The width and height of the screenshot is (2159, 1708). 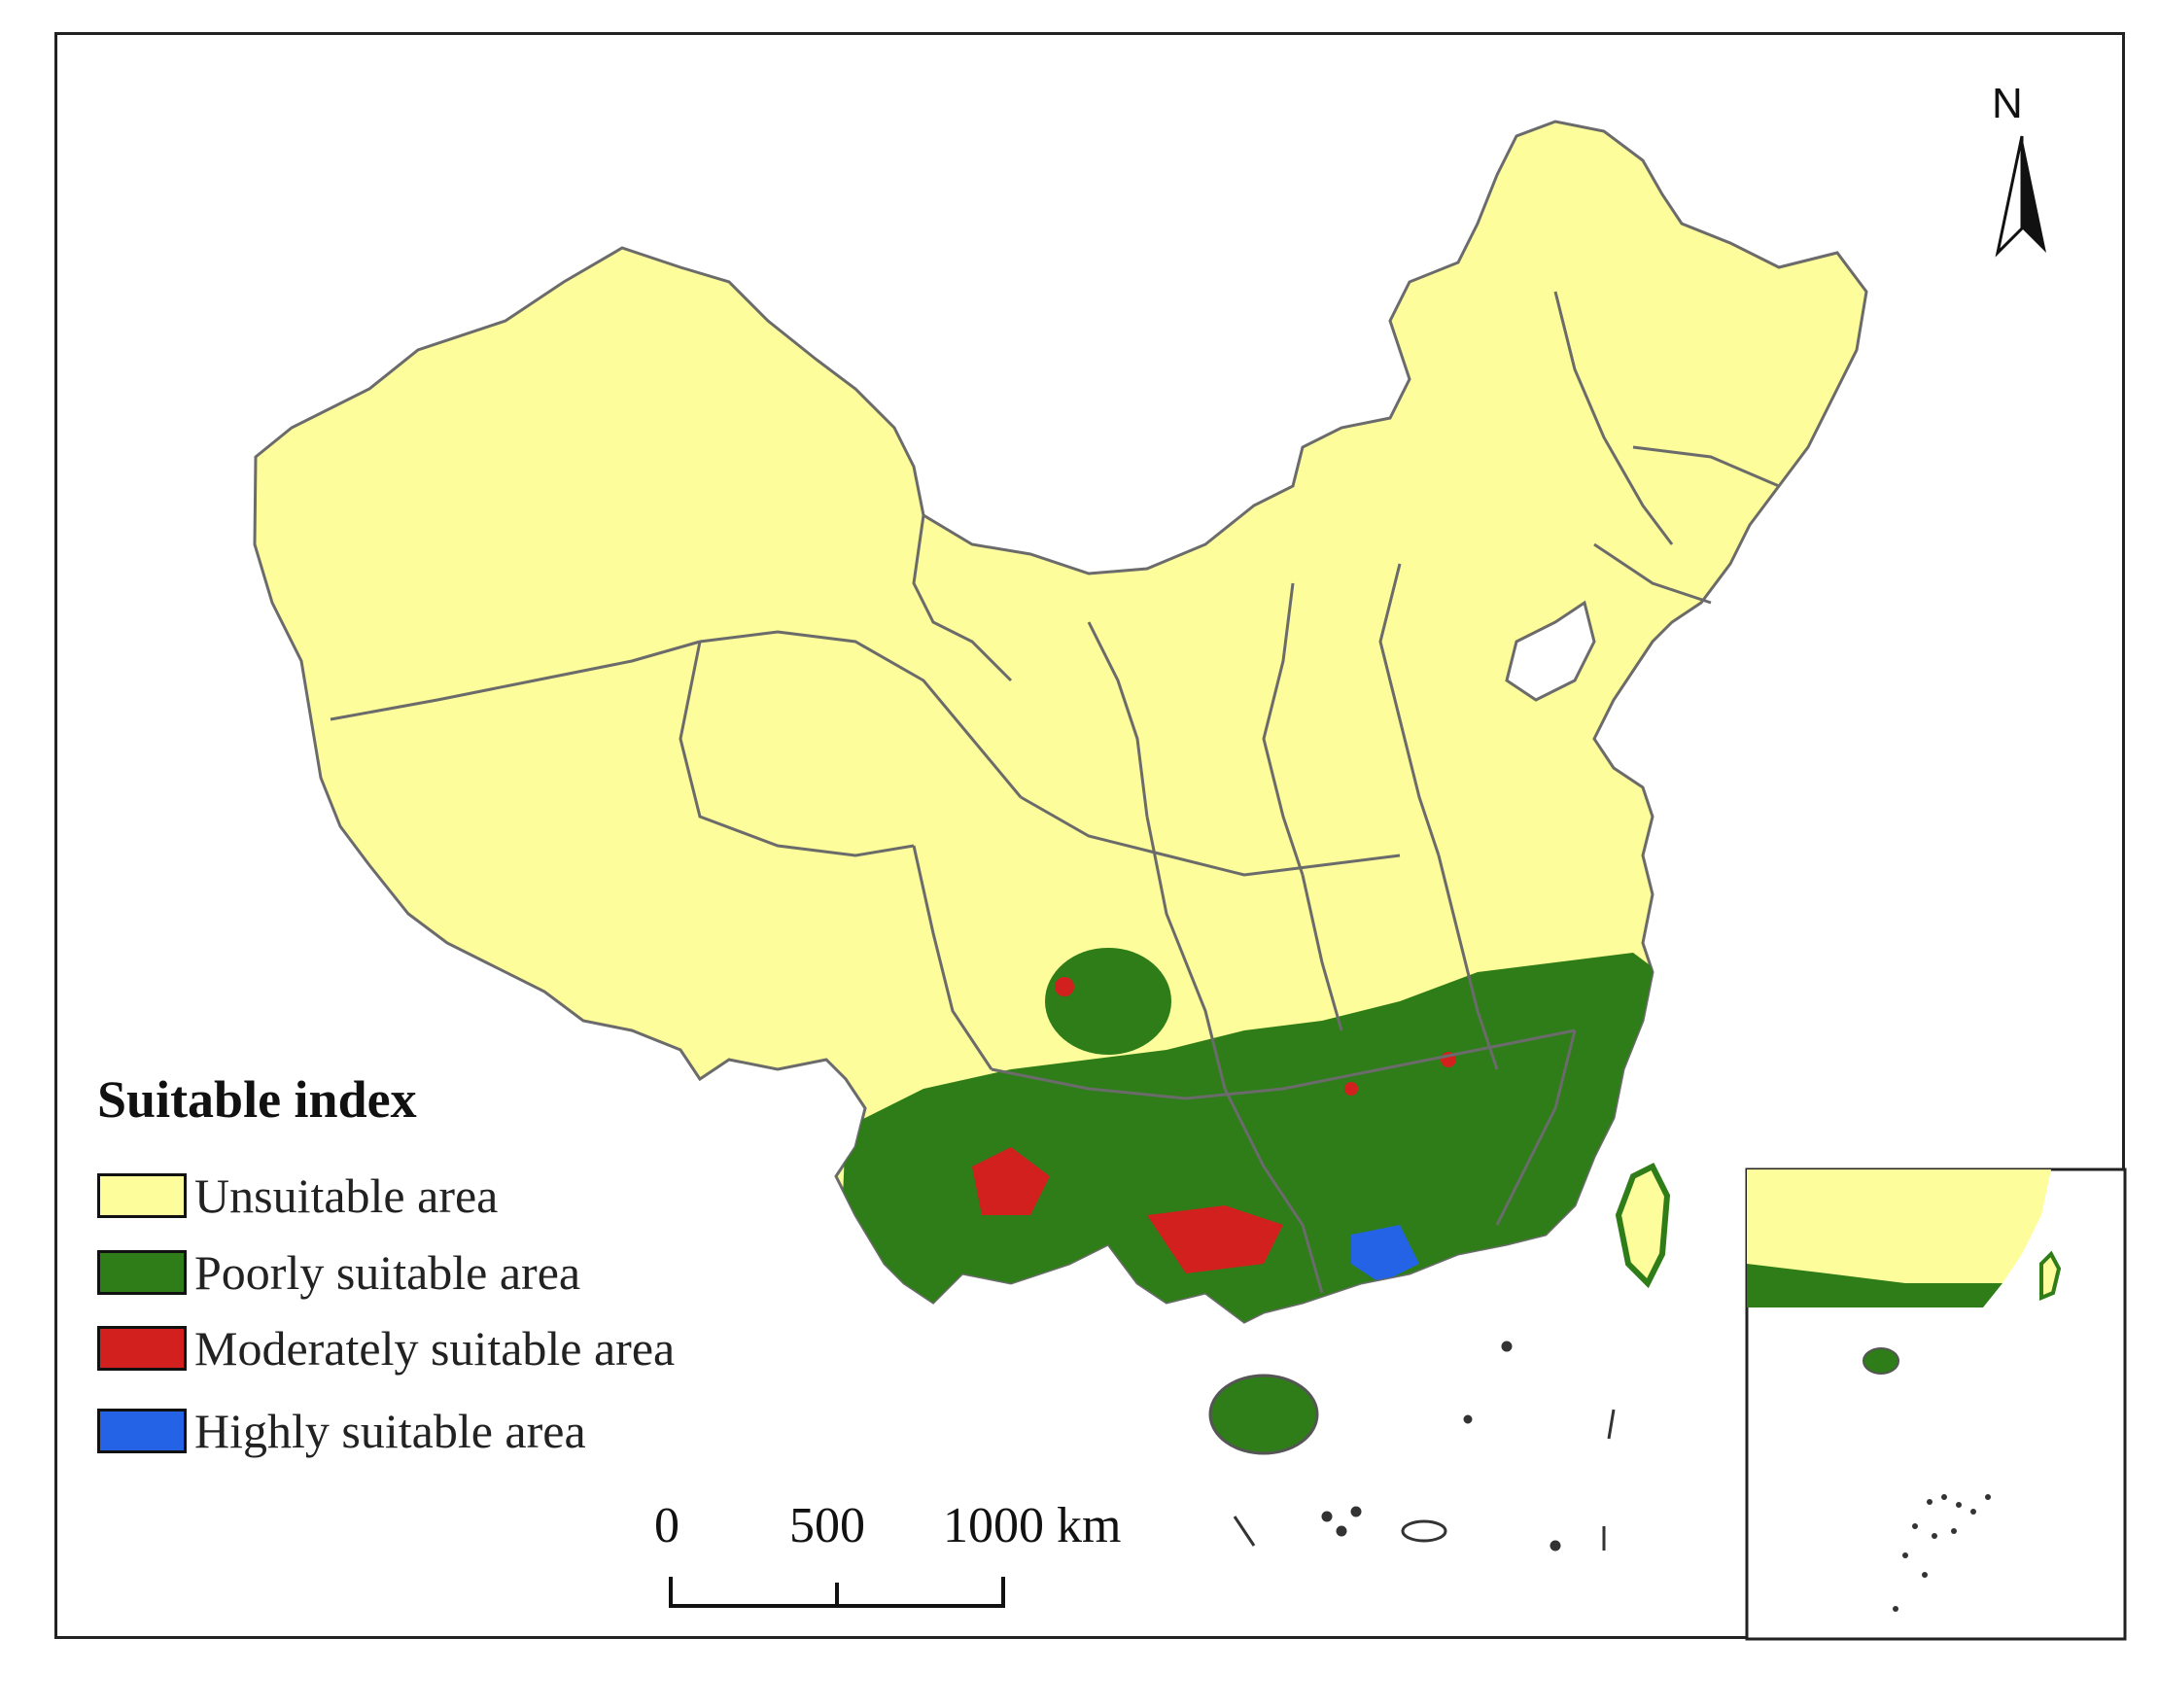 I want to click on hainan-island, so click(x=1263, y=1414).